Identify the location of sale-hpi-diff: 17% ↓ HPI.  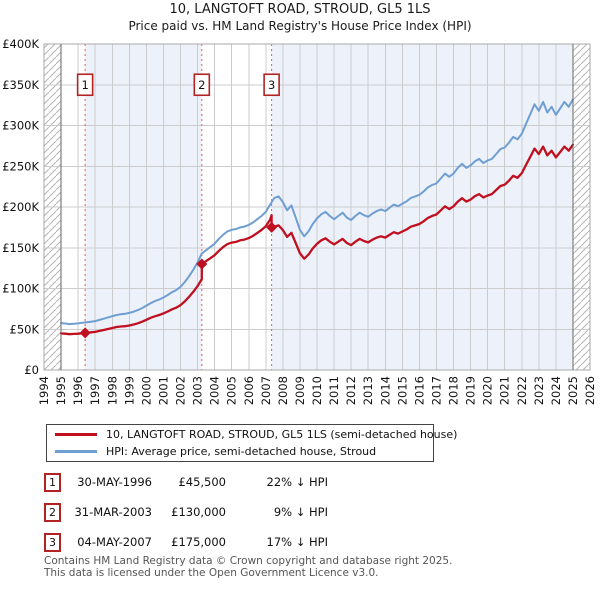
(297, 542).